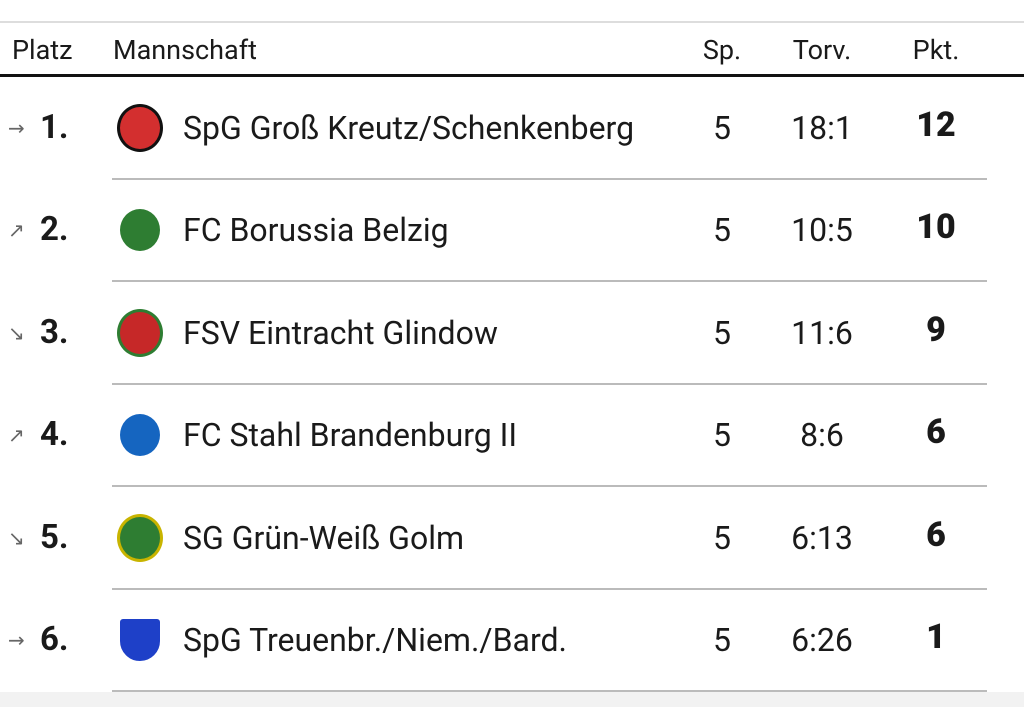 This screenshot has width=1024, height=707. I want to click on rank: 1., so click(54, 127).